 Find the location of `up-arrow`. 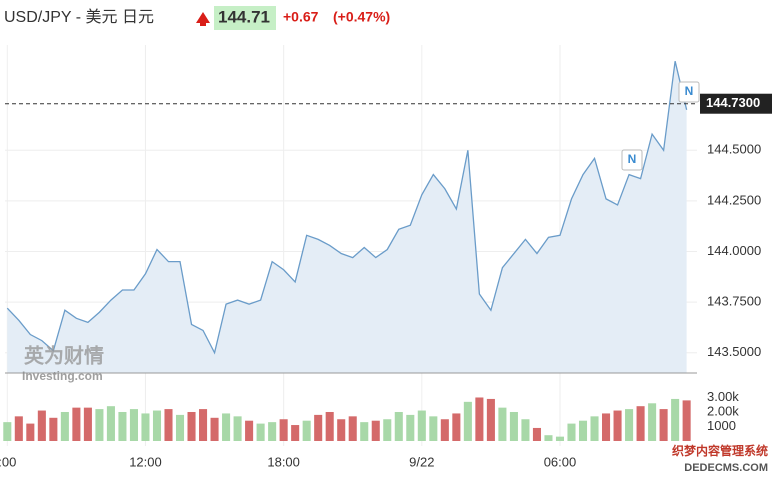

up-arrow is located at coordinates (203, 19).